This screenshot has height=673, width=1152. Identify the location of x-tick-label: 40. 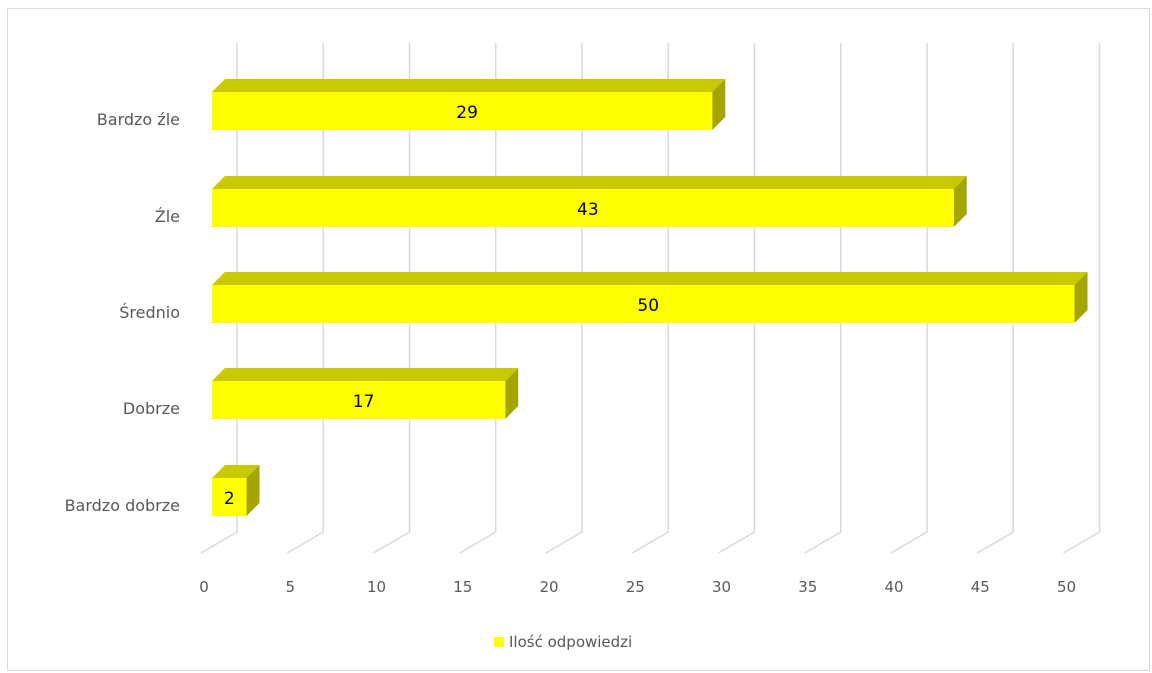
(893, 587).